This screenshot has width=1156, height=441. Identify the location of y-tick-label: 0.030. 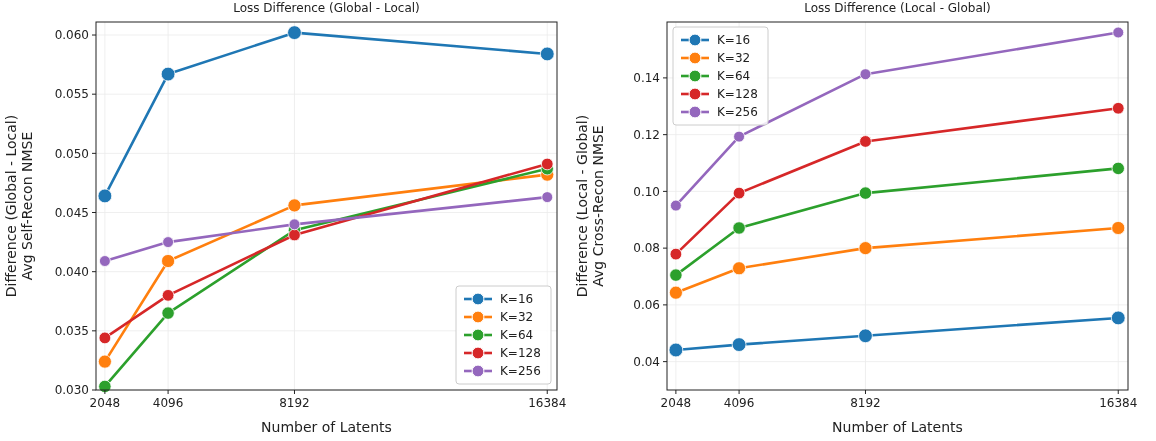
(71, 390).